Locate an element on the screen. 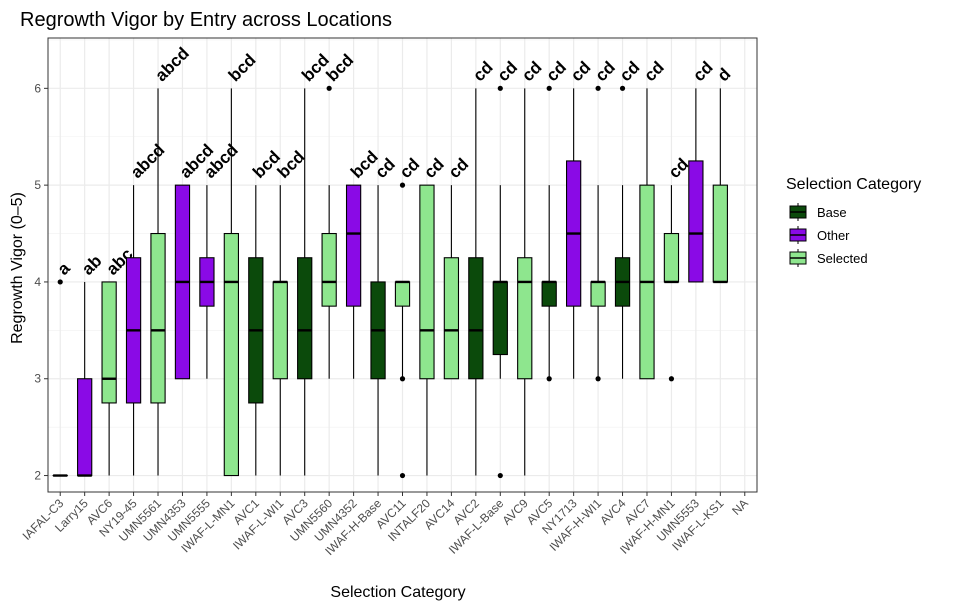 The width and height of the screenshot is (962, 609). legend-key-other: Other is located at coordinates (819, 235).